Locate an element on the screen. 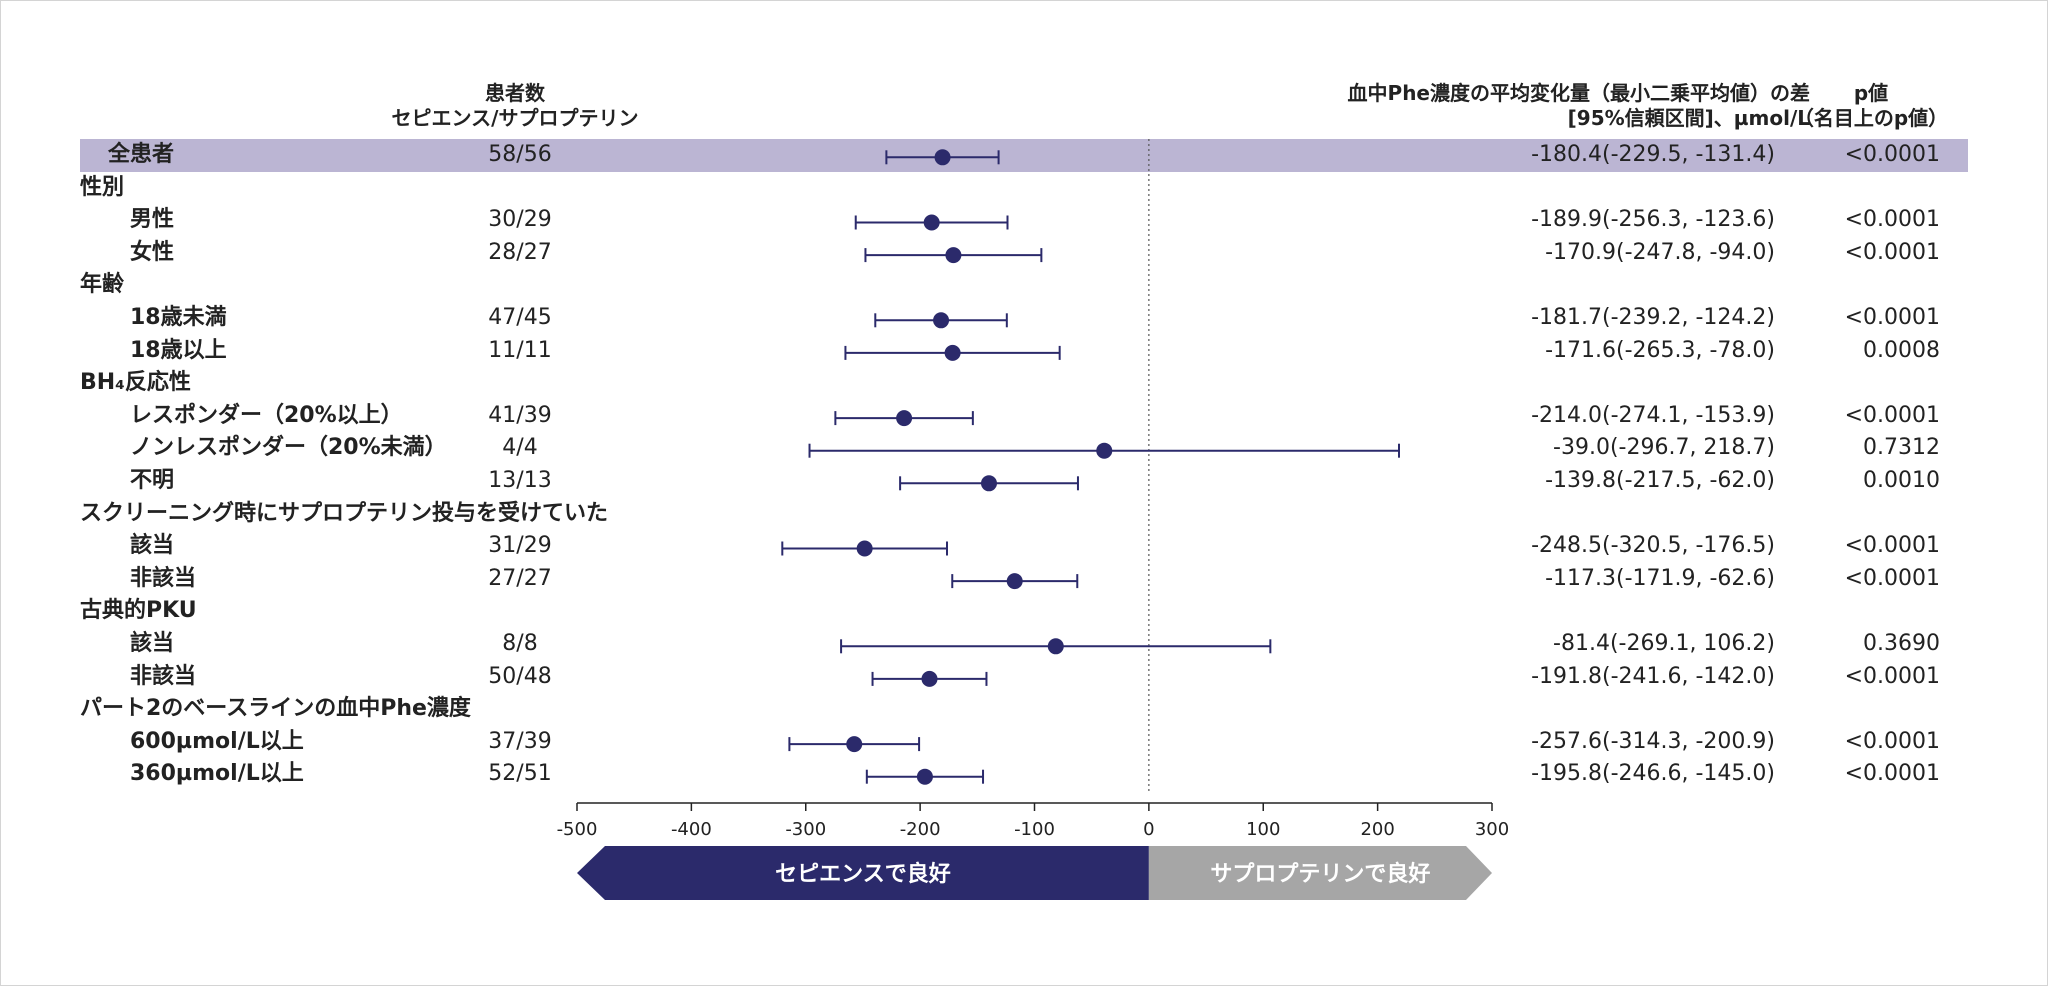 This screenshot has width=2048, height=986. category-row: 性別 is located at coordinates (1024, 188).